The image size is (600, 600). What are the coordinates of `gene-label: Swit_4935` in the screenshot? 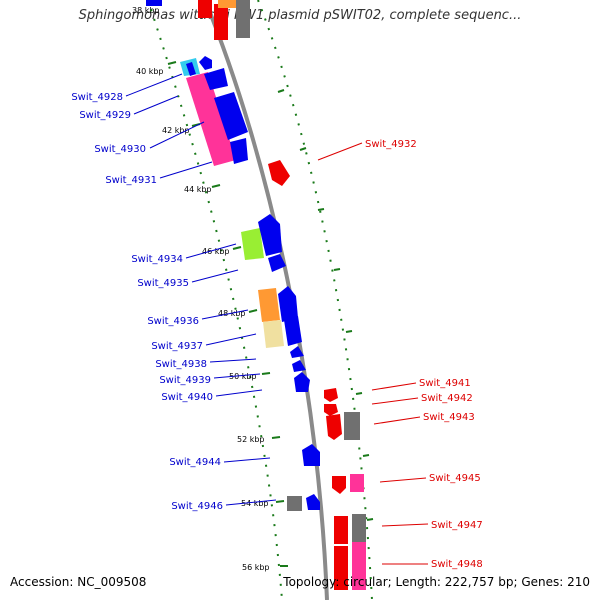 It's located at (163, 283).